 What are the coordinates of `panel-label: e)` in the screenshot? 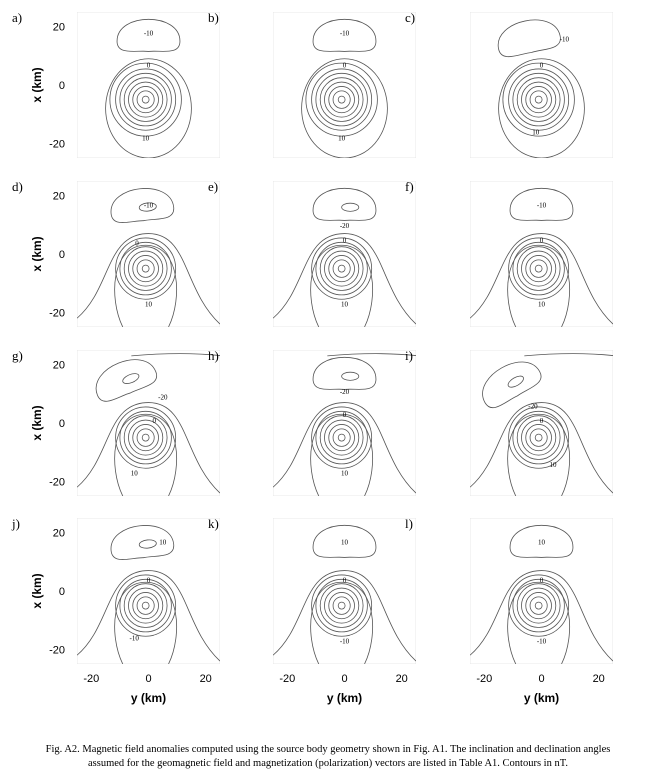 It's located at (213, 186).